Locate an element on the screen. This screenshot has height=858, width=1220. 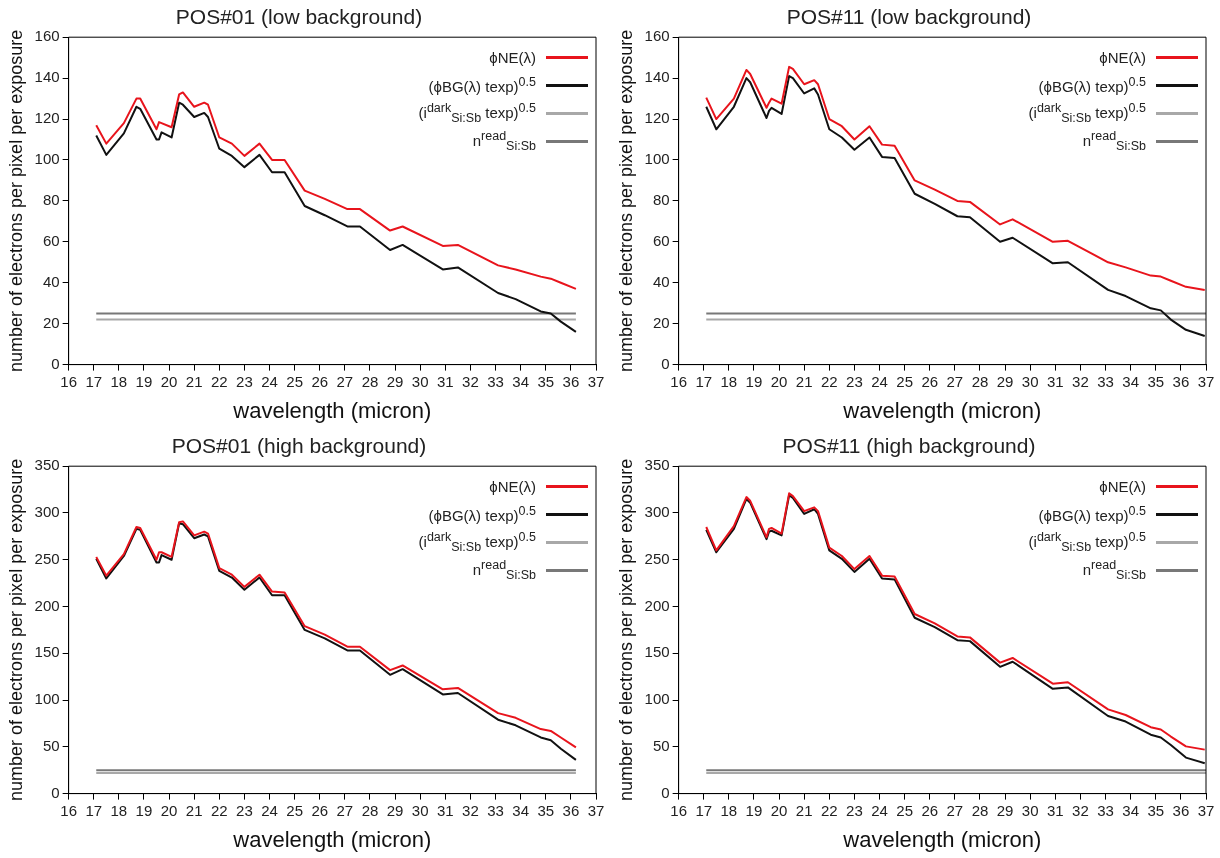
y-tick-label: 350 is located at coordinates (657, 465).